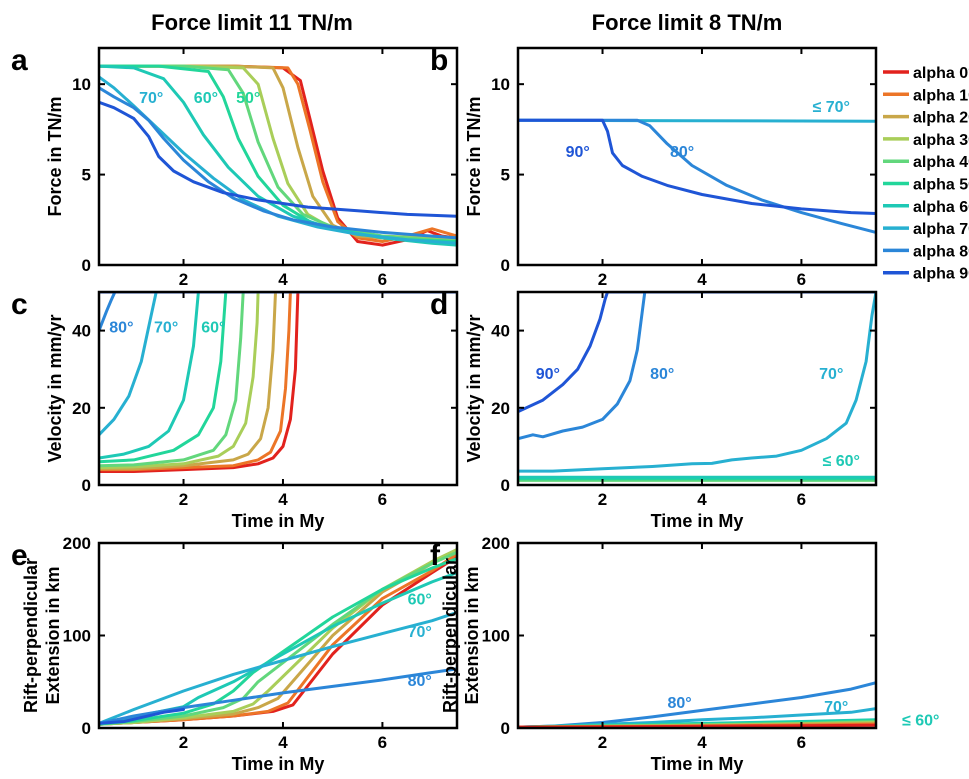 This screenshot has width=969, height=779. I want to click on legend-label: alpha 20°, so click(941, 118).